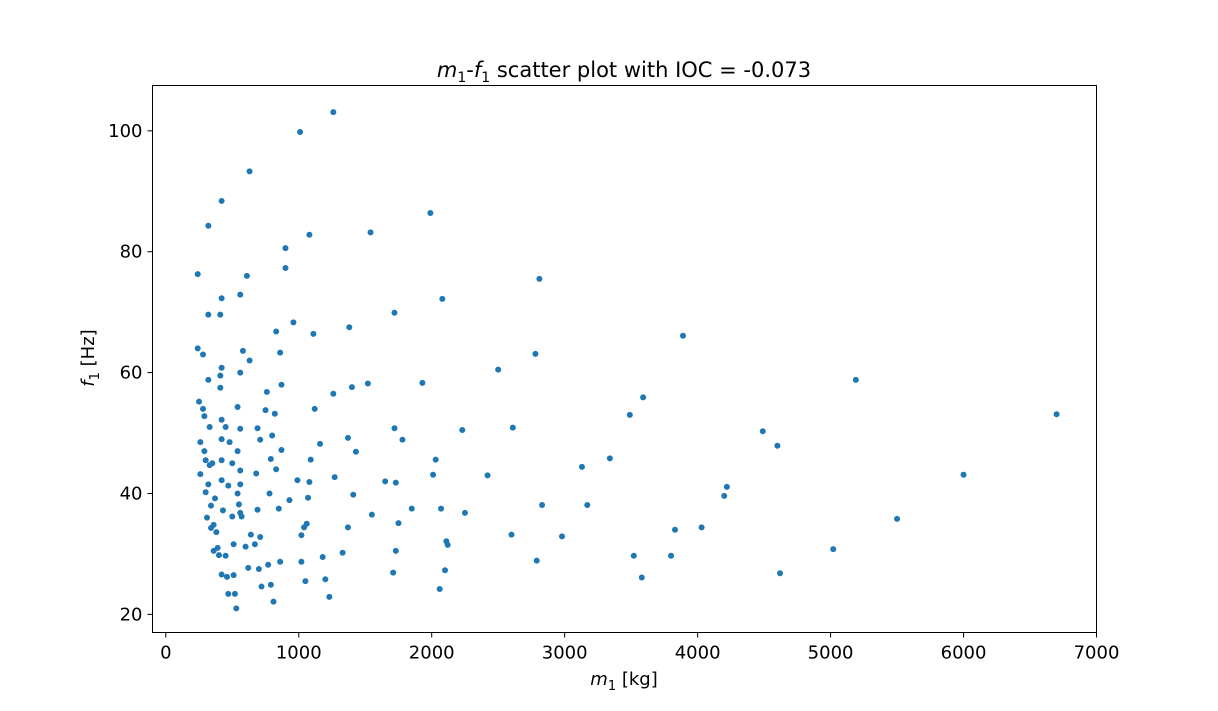 The image size is (1218, 711). Describe the element at coordinates (623, 681) in the screenshot. I see `x-axis-label: m1 [kg]` at that location.